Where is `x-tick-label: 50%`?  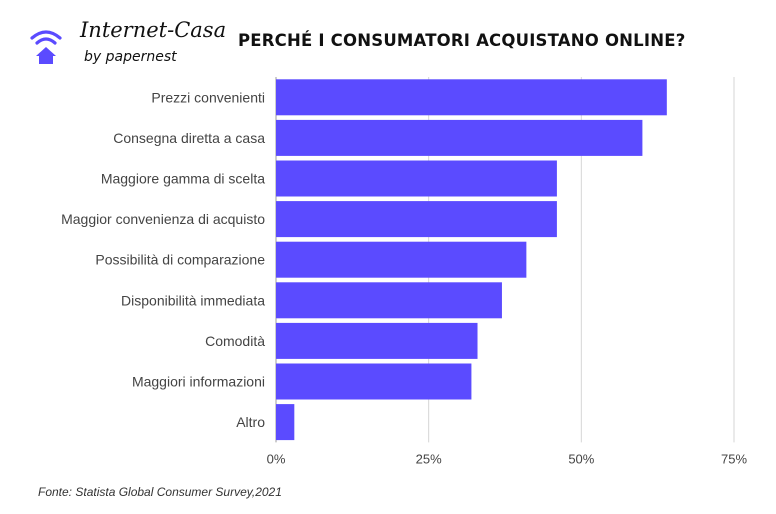
x-tick-label: 50% is located at coordinates (581, 458).